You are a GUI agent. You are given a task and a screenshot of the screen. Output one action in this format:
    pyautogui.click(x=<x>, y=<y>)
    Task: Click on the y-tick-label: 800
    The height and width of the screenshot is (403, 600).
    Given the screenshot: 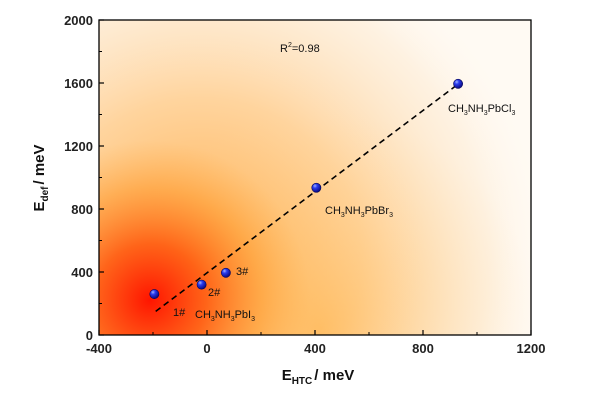 What is the action you would take?
    pyautogui.click(x=82, y=209)
    